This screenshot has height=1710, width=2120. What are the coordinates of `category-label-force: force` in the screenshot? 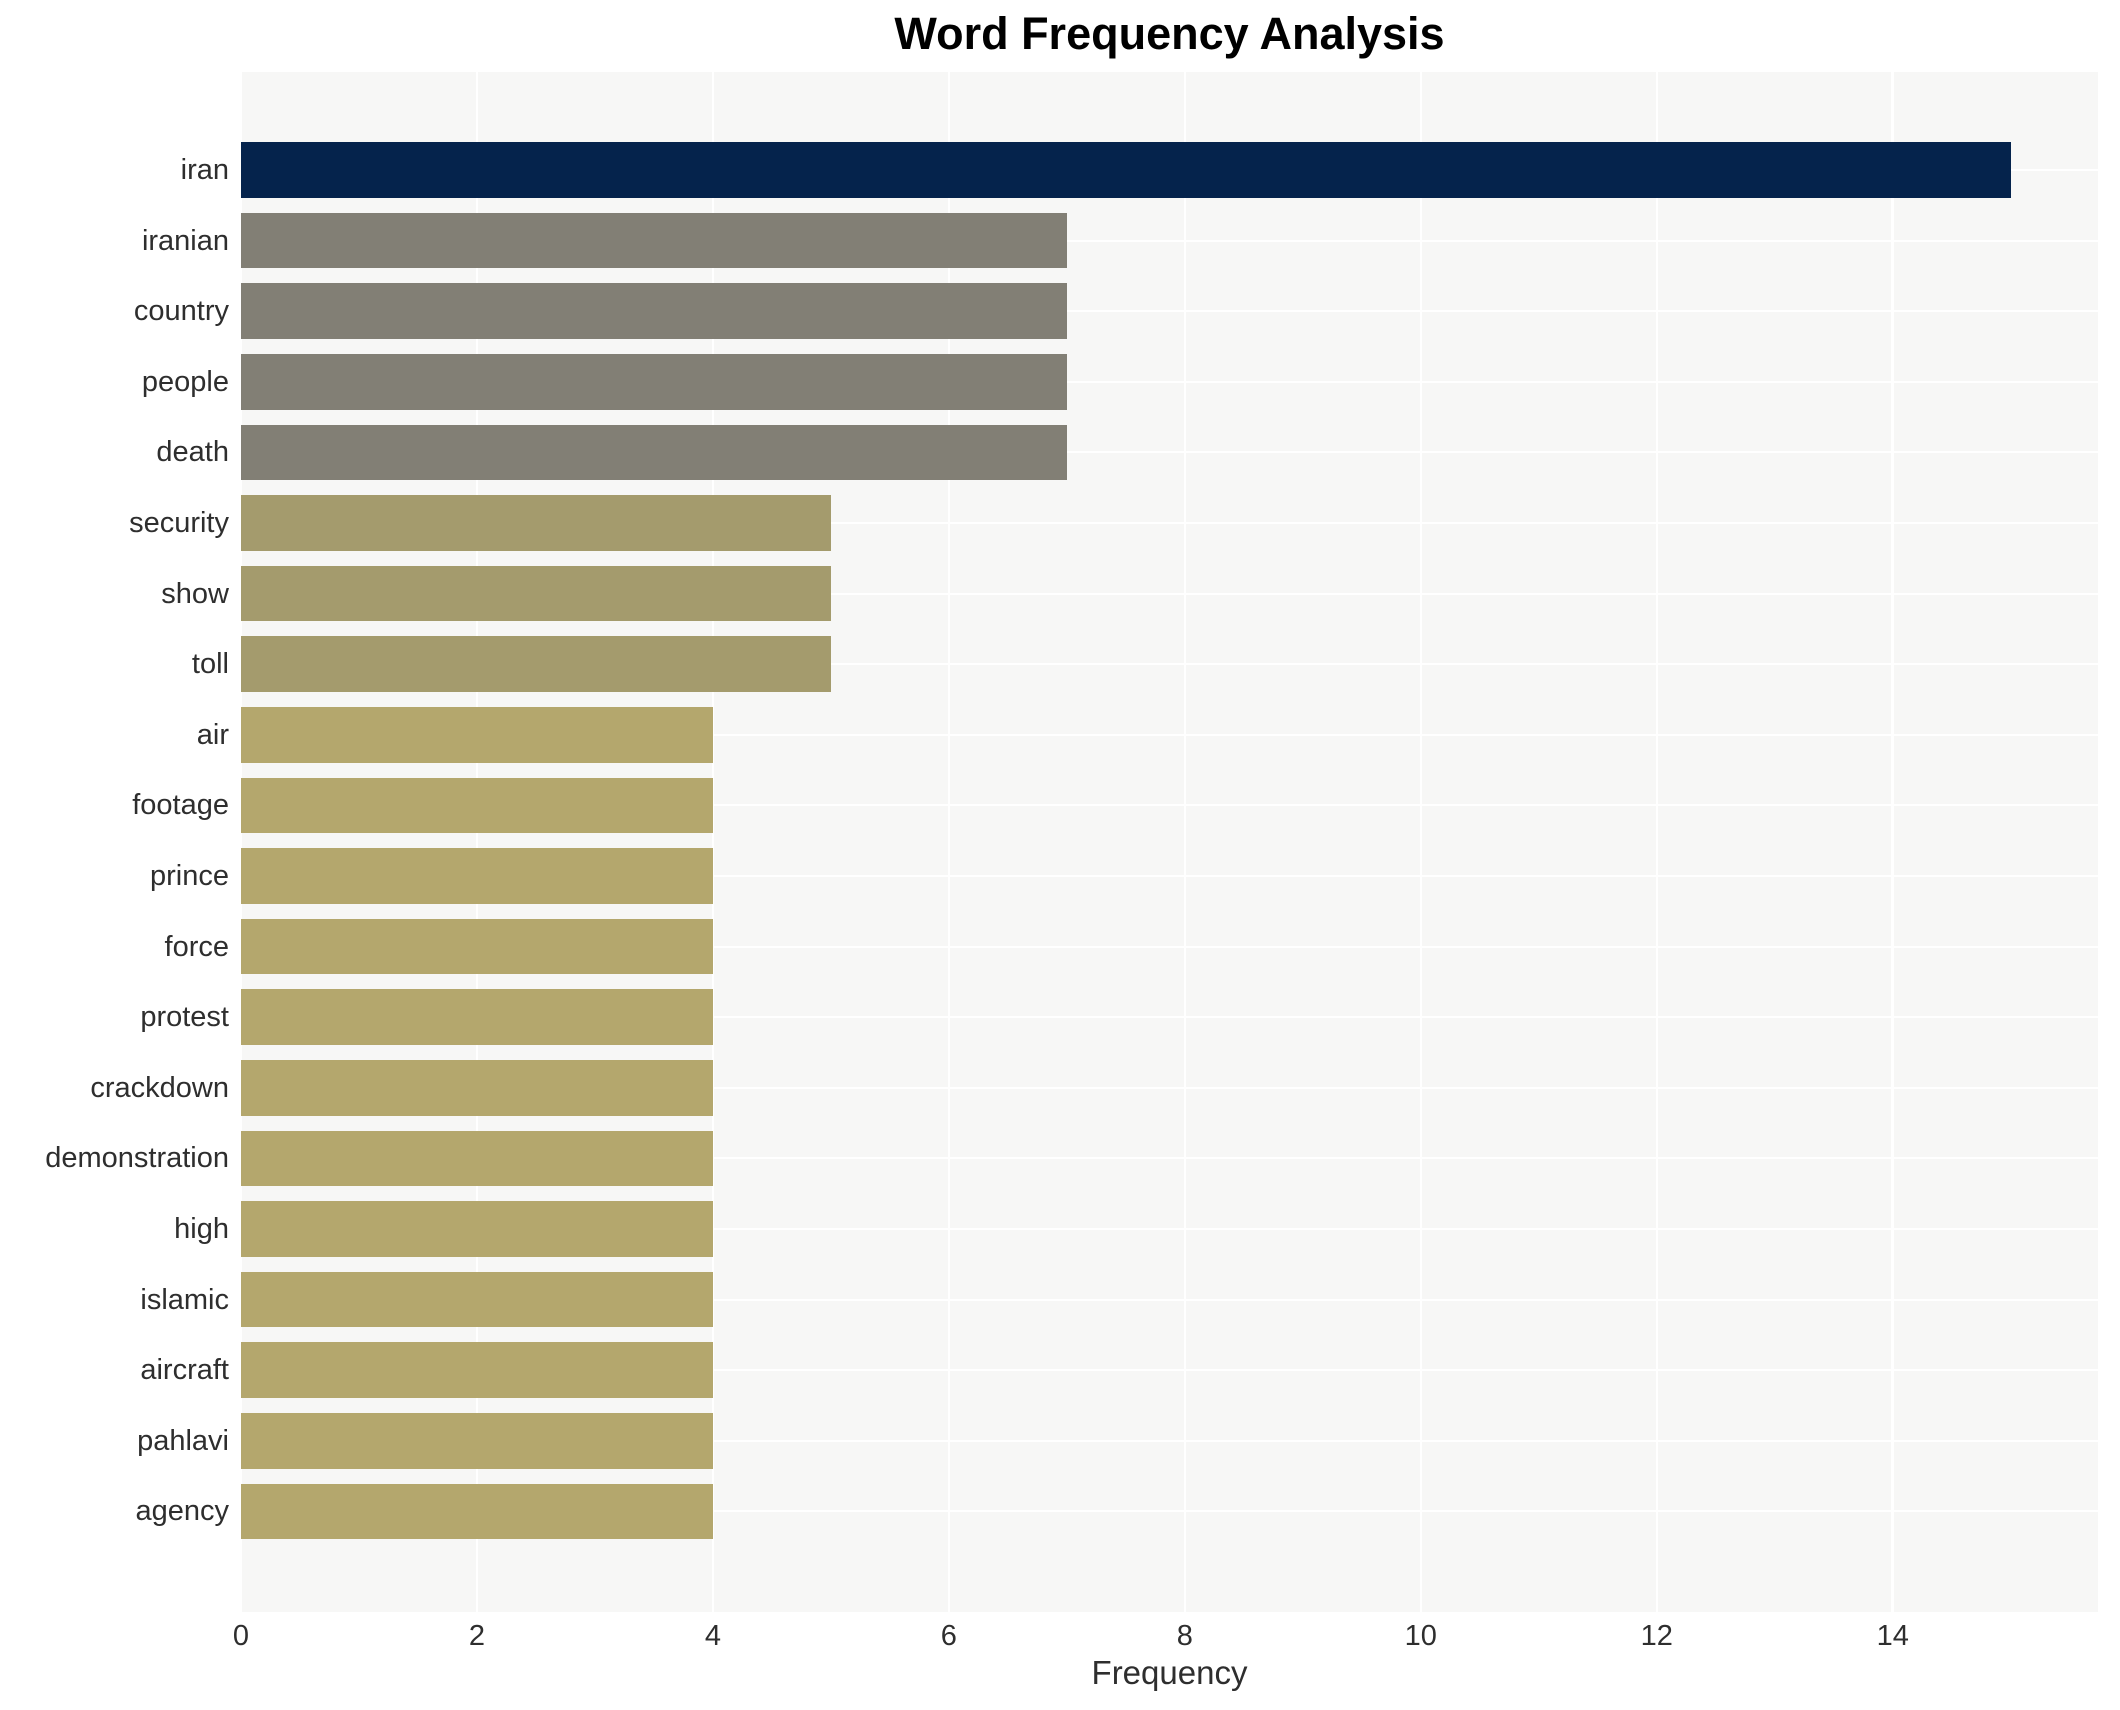 It's located at (196, 946).